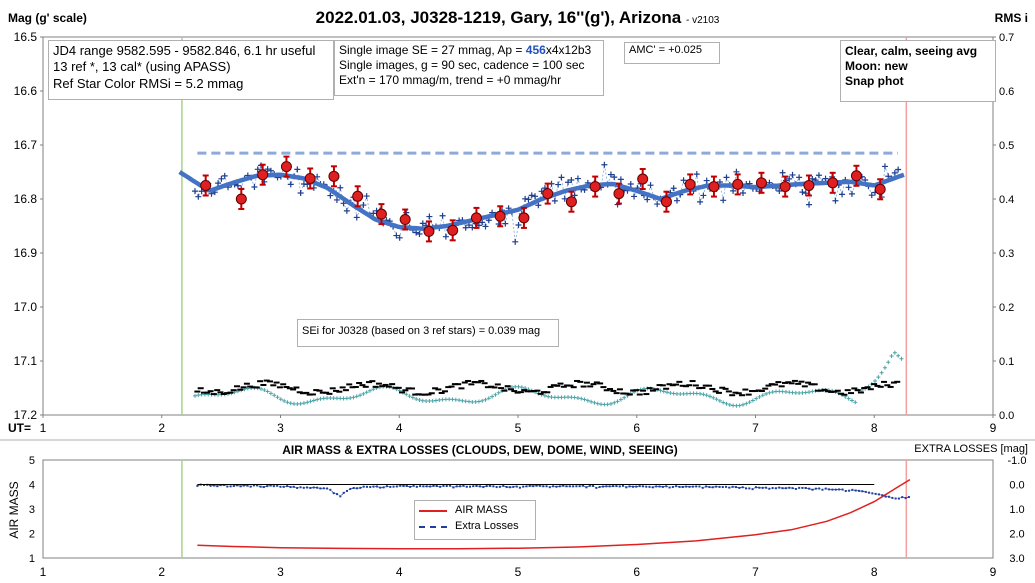 Image resolution: width=1035 pixels, height=583 pixels. Describe the element at coordinates (971, 449) in the screenshot. I see `extra-losses-axis-header: EXTRA LOSSES [mag]` at that location.